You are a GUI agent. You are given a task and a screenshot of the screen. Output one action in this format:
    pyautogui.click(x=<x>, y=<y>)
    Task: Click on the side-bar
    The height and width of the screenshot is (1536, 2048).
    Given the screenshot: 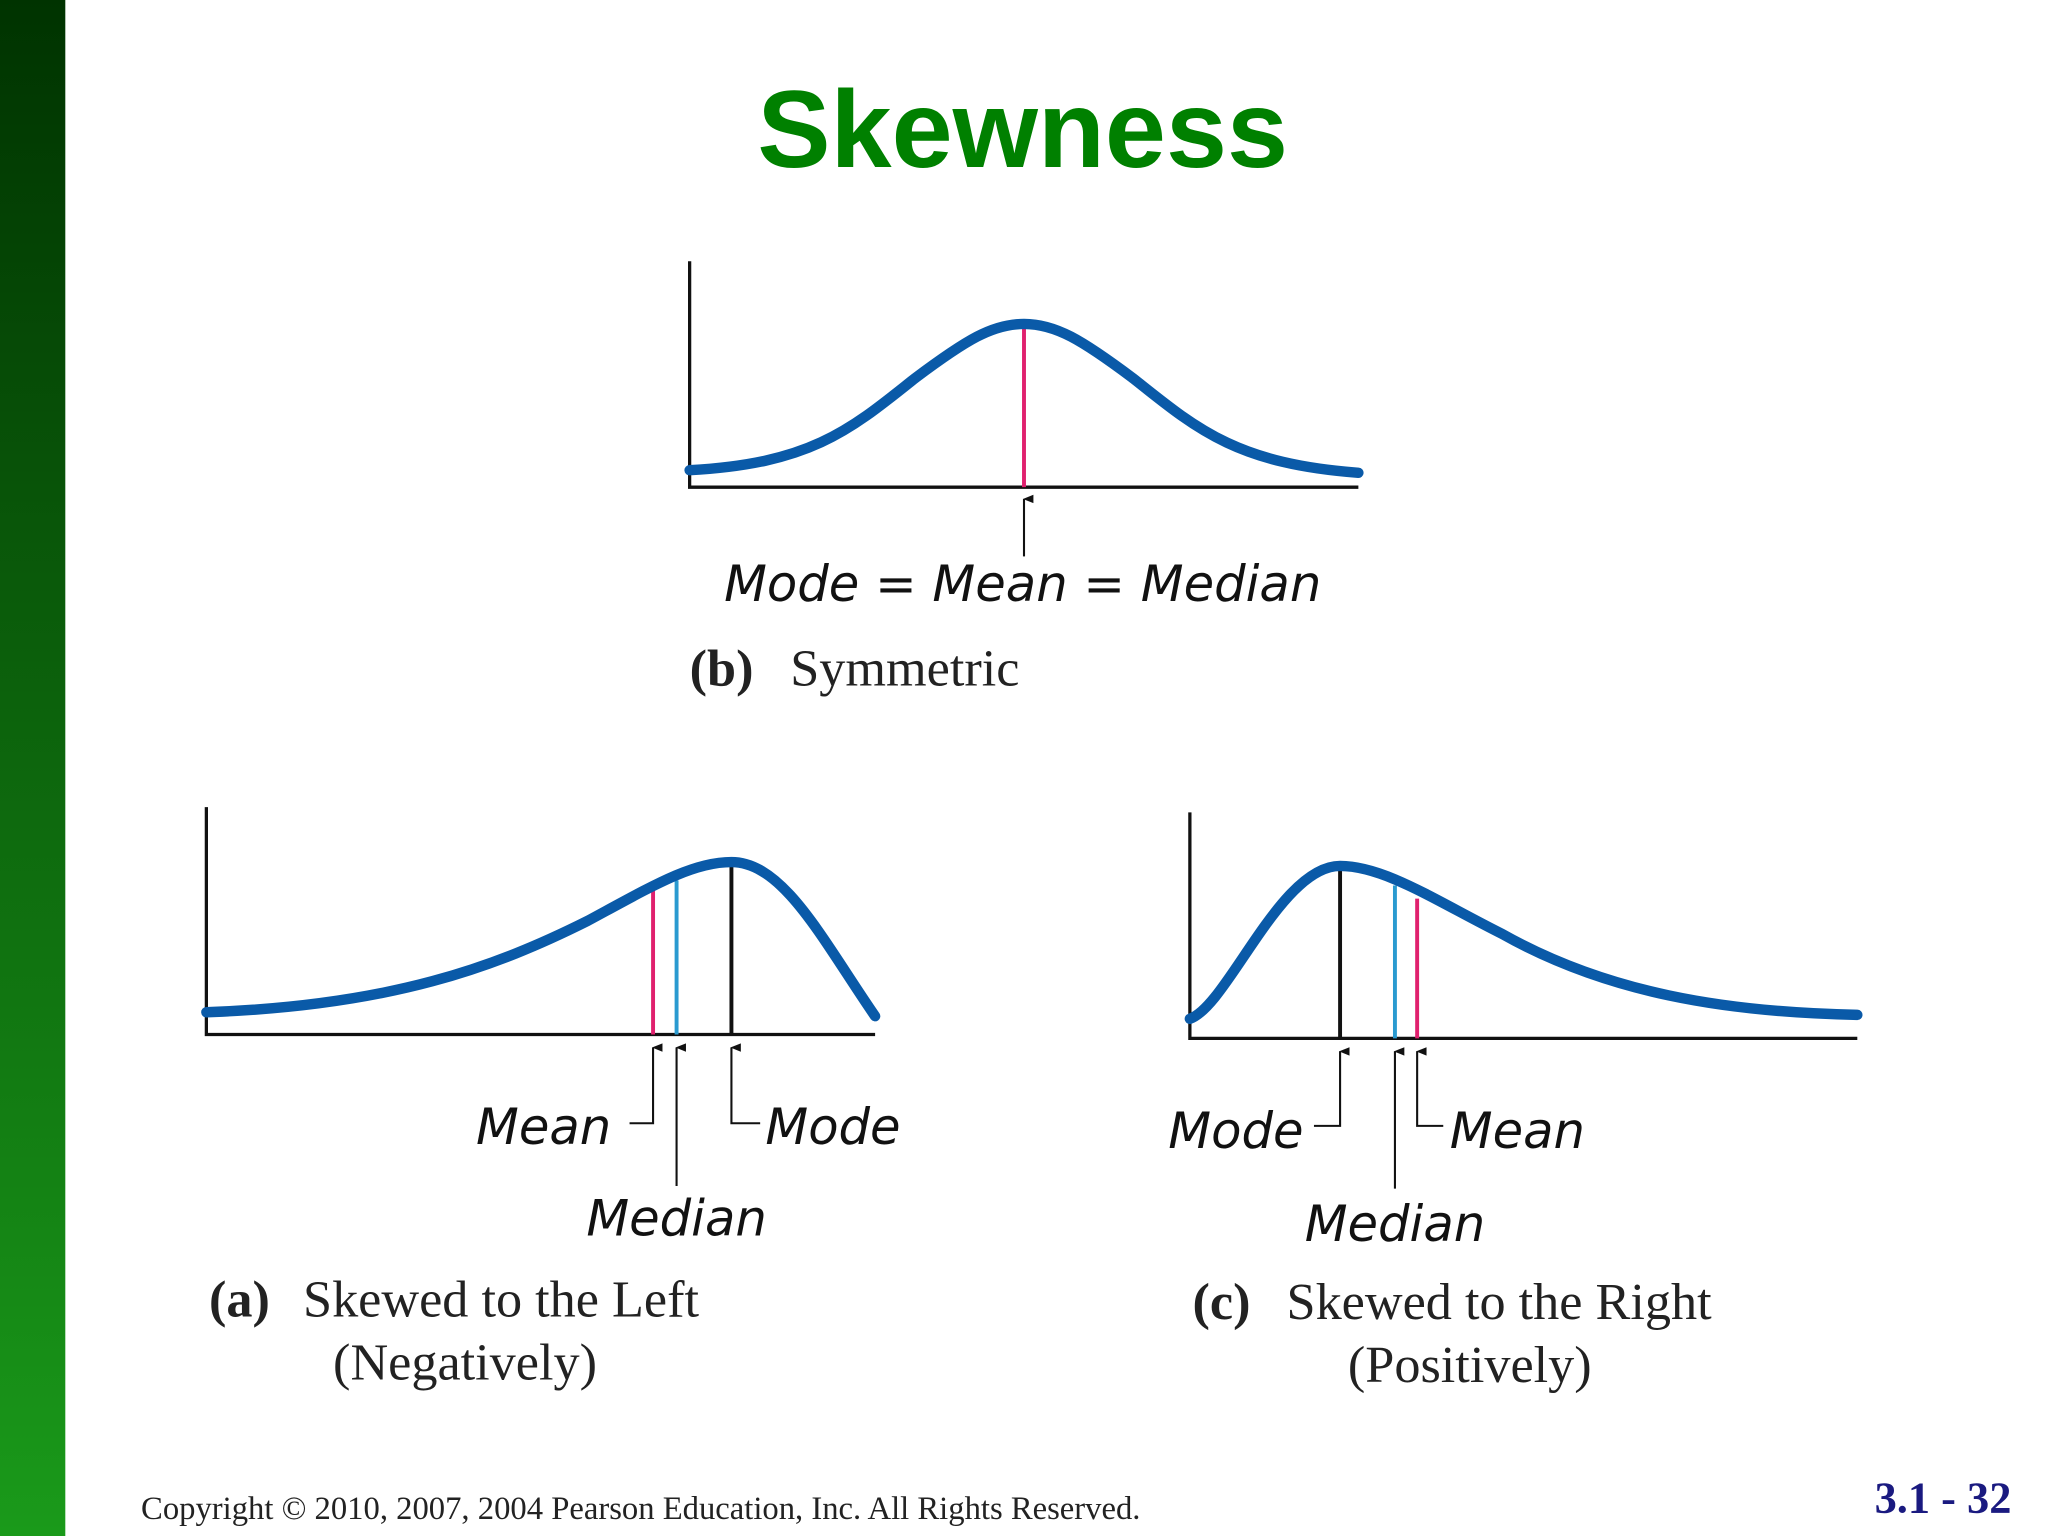 What is the action you would take?
    pyautogui.click(x=33, y=768)
    